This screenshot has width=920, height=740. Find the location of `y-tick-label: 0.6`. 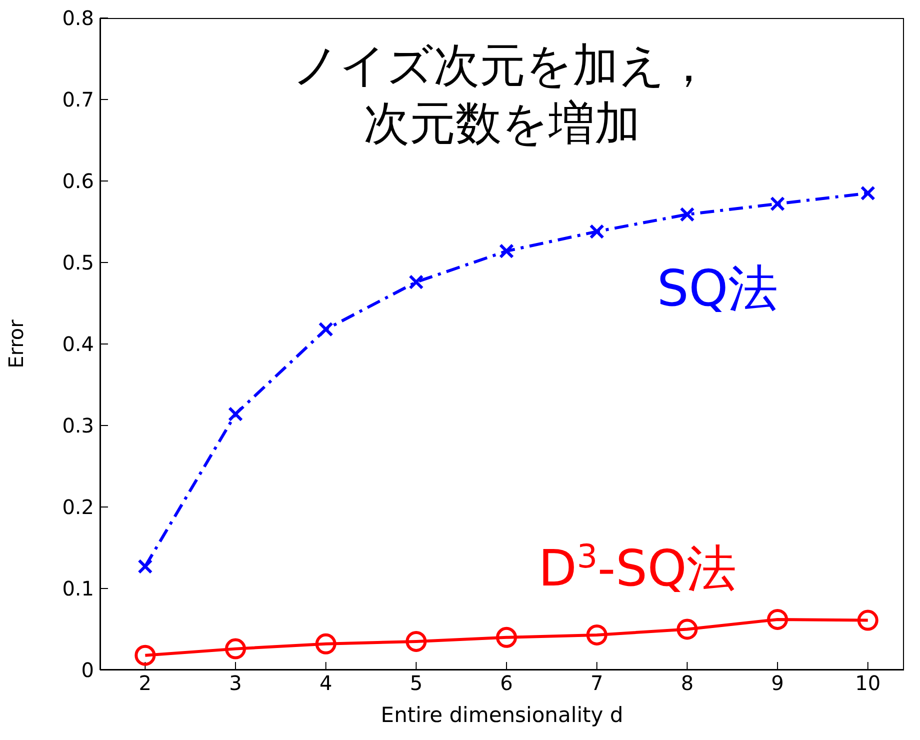

y-tick-label: 0.6 is located at coordinates (78, 181).